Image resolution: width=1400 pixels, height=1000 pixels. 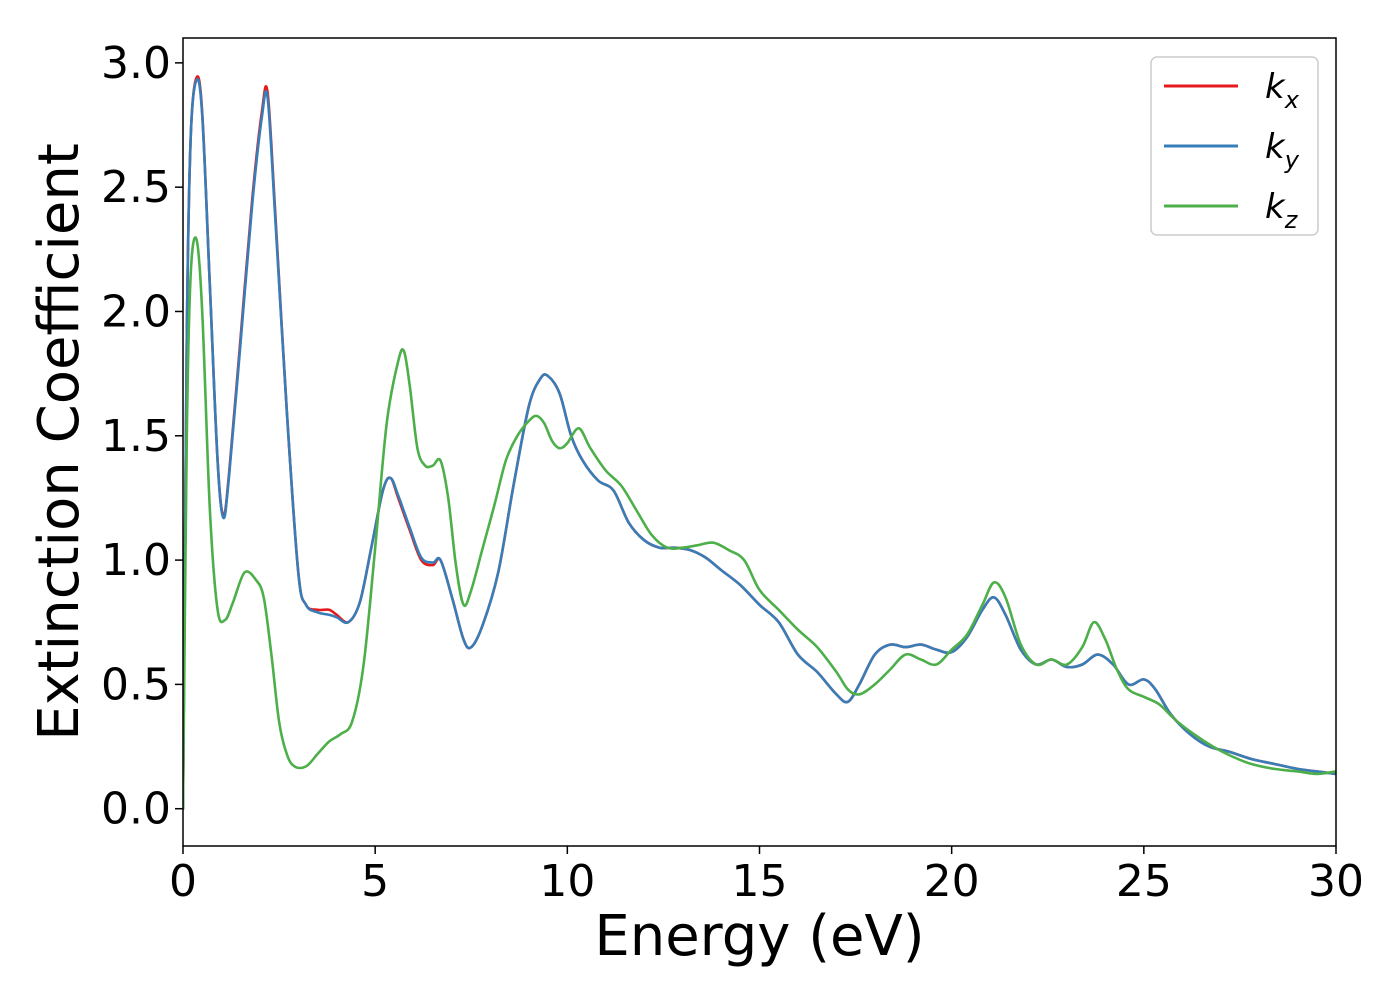 I want to click on y-axis-ticks: 0.0 0.5 1.0 1.5 2.0 2.5 3.0, so click(x=142, y=436).